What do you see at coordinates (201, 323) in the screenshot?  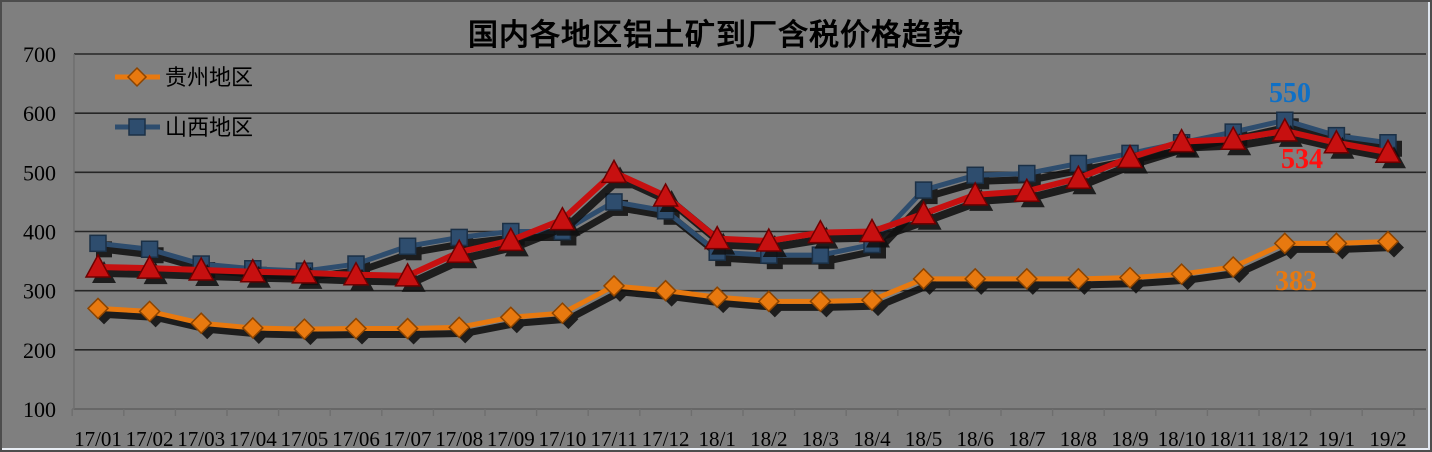 I see `data-point-贵州地区-17/03` at bounding box center [201, 323].